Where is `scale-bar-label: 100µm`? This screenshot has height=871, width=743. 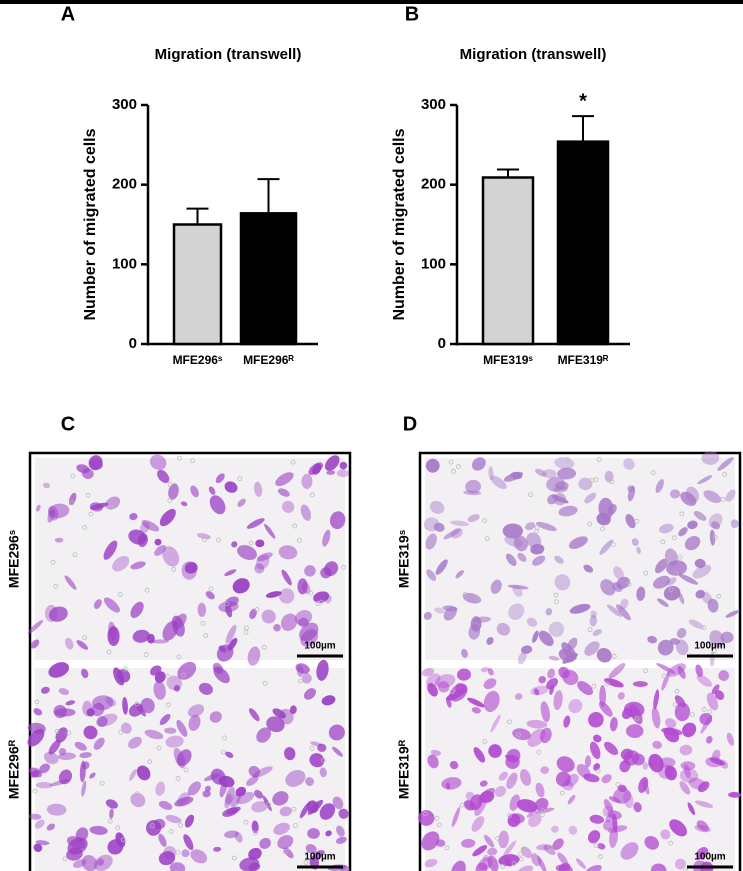 scale-bar-label: 100µm is located at coordinates (709, 857).